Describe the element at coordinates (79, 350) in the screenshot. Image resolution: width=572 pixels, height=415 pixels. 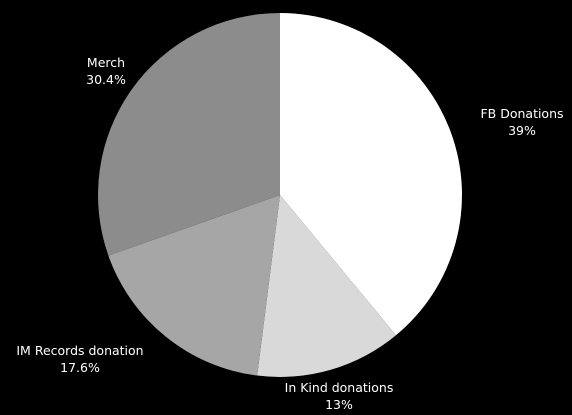
I see `slice-label: IM Records donation` at that location.